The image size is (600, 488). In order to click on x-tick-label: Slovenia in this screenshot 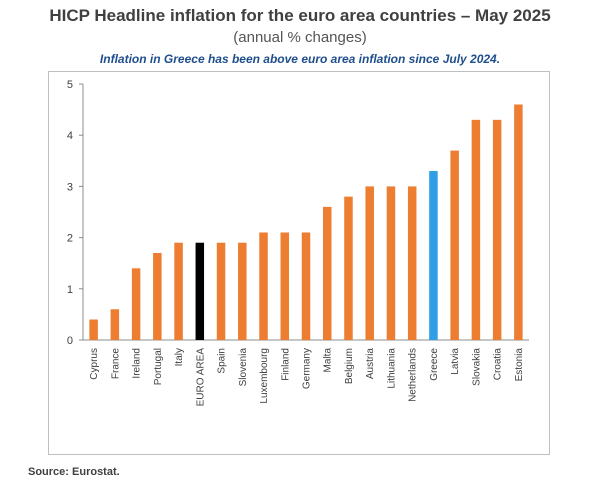, I will do `click(243, 367)`.